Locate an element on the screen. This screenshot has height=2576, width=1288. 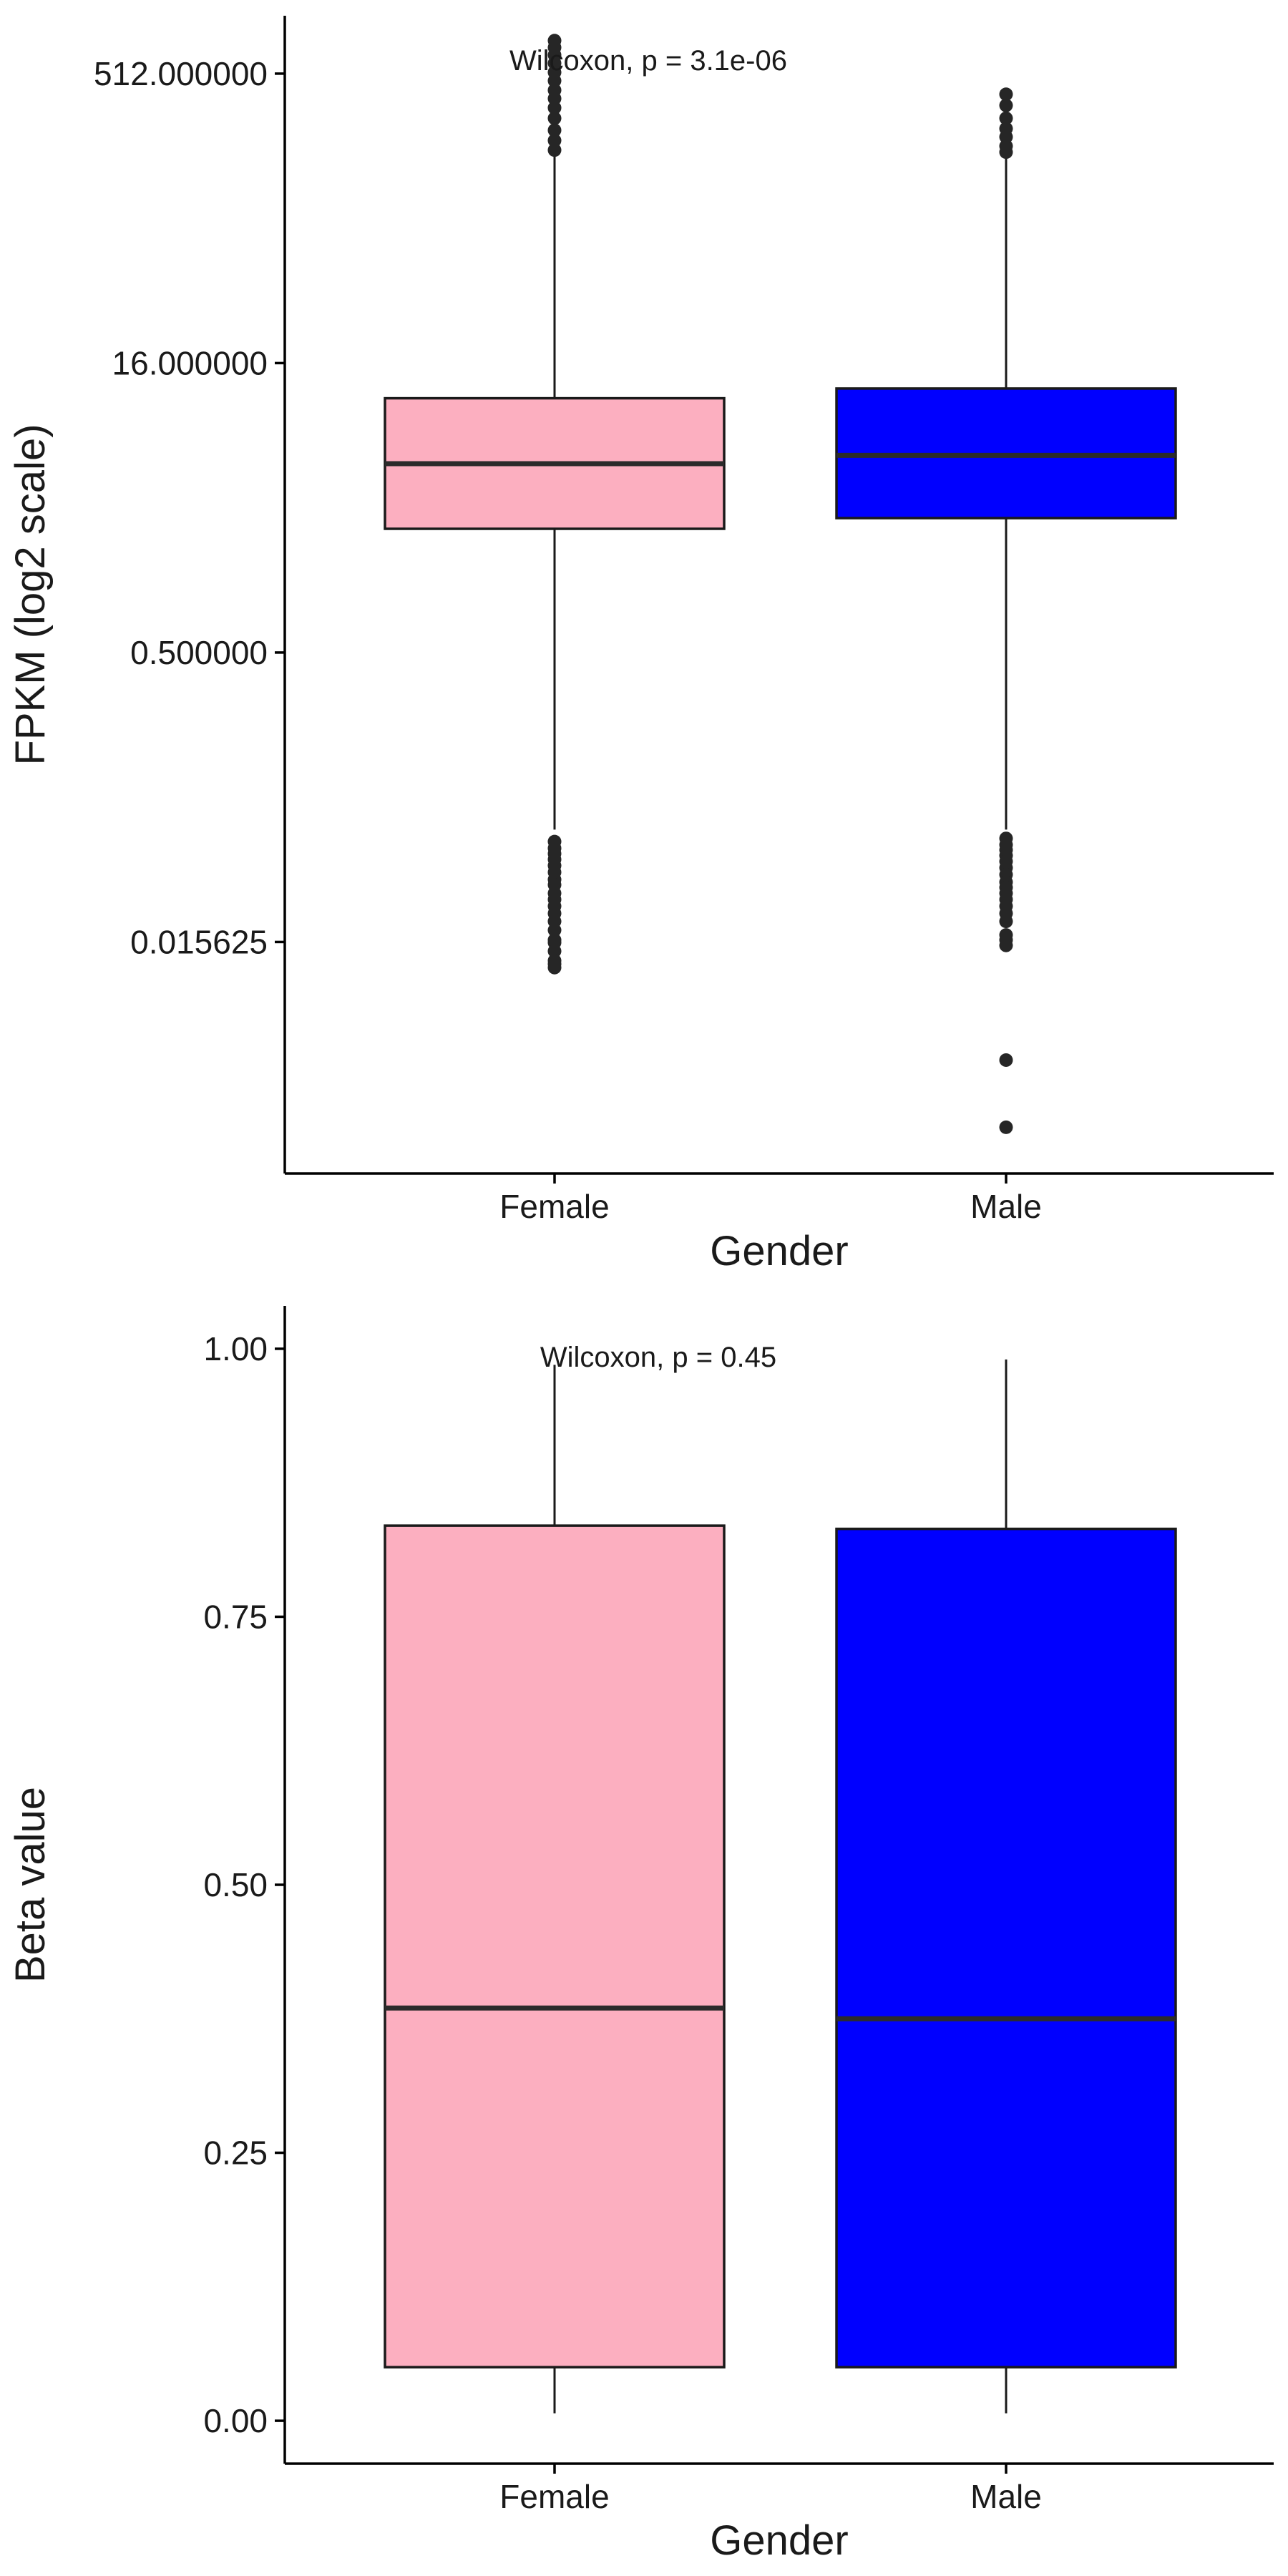
wilcoxon-annotation: Wilcoxon, p = 0.45 is located at coordinates (658, 1357).